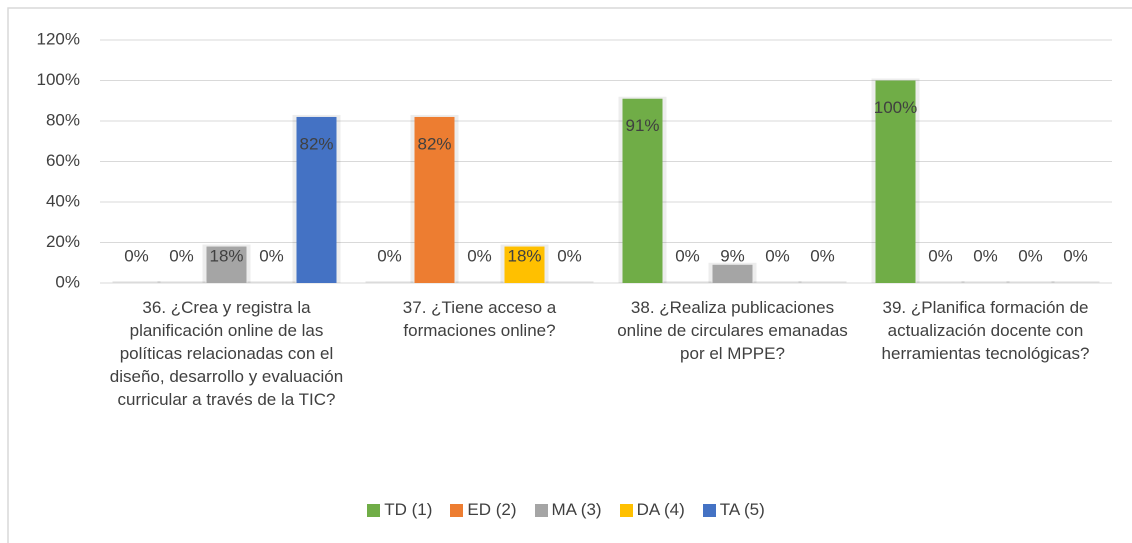  Describe the element at coordinates (63, 200) in the screenshot. I see `y-tick-label: 40%` at that location.